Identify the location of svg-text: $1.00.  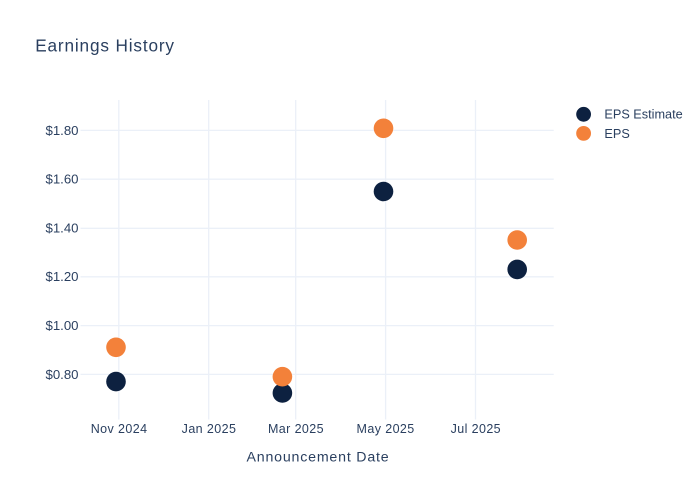
(61, 325).